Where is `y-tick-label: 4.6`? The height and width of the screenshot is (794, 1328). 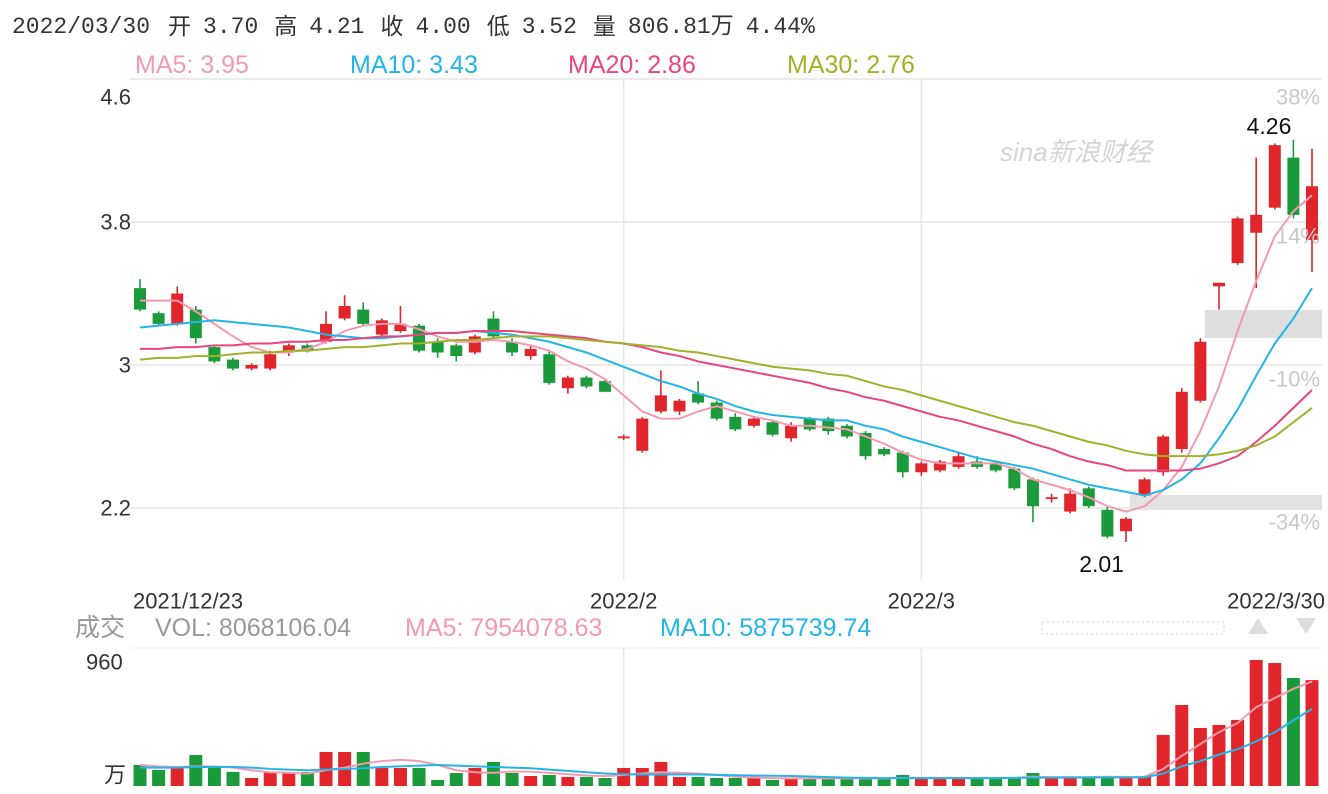 y-tick-label: 4.6 is located at coordinates (115, 97).